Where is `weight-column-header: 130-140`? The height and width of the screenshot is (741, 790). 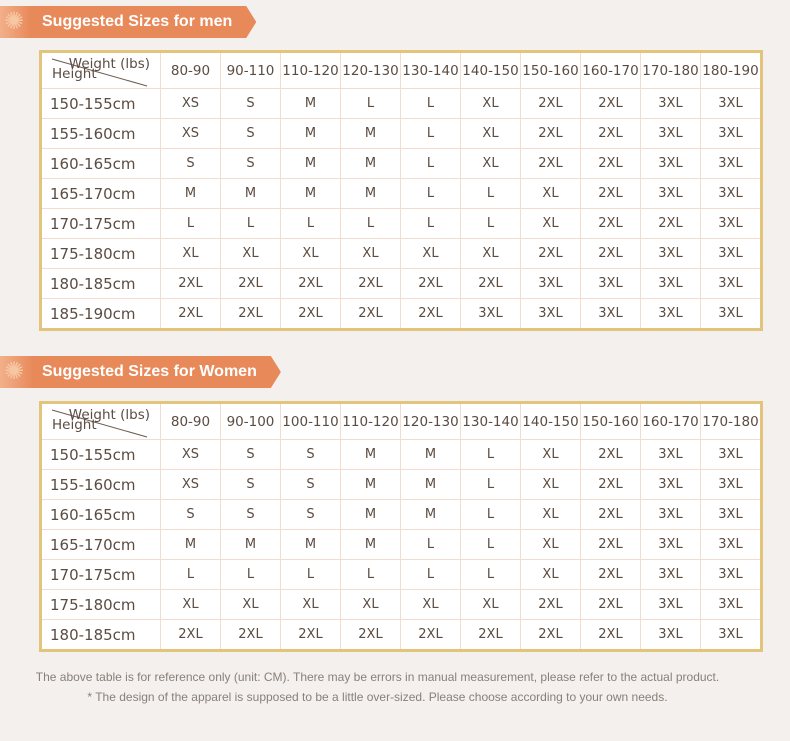 weight-column-header: 130-140 is located at coordinates (490, 421).